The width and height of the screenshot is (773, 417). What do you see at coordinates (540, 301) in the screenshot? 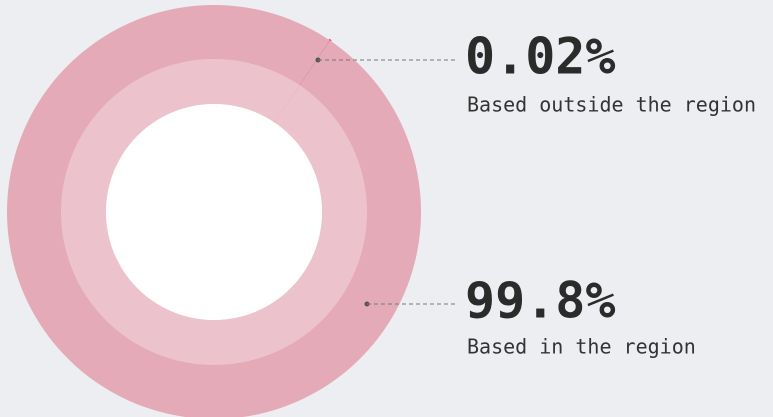
I see `value-label: 99.8%` at bounding box center [540, 301].